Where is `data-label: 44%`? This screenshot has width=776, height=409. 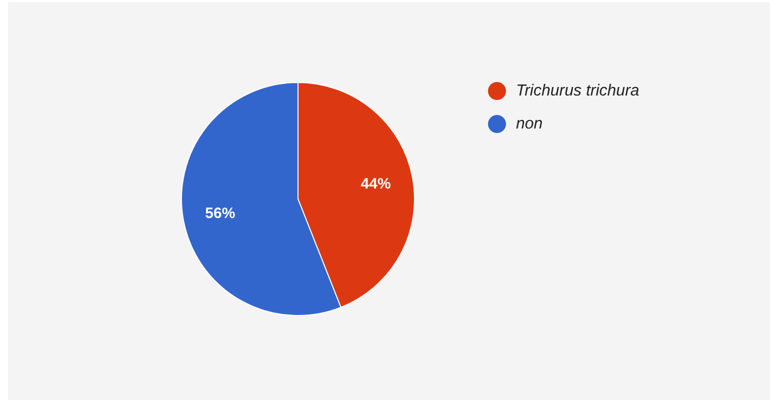 data-label: 44% is located at coordinates (375, 183).